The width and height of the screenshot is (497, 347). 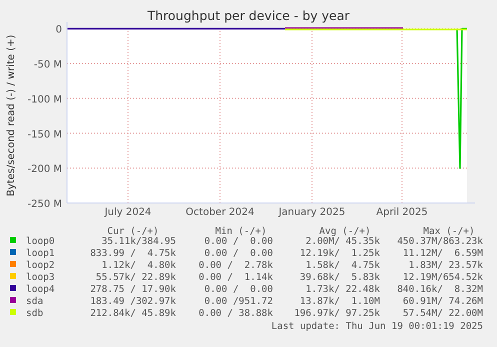 I want to click on x-tick-label: January 2025, so click(x=312, y=212).